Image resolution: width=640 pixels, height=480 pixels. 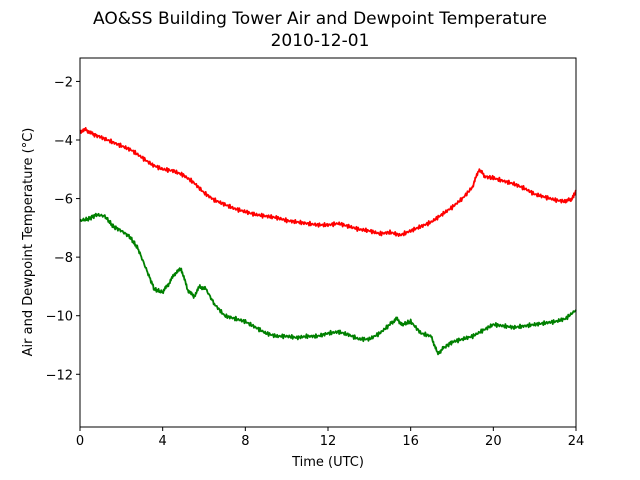 What do you see at coordinates (80, 441) in the screenshot?
I see `x-tick-label-0: 0` at bounding box center [80, 441].